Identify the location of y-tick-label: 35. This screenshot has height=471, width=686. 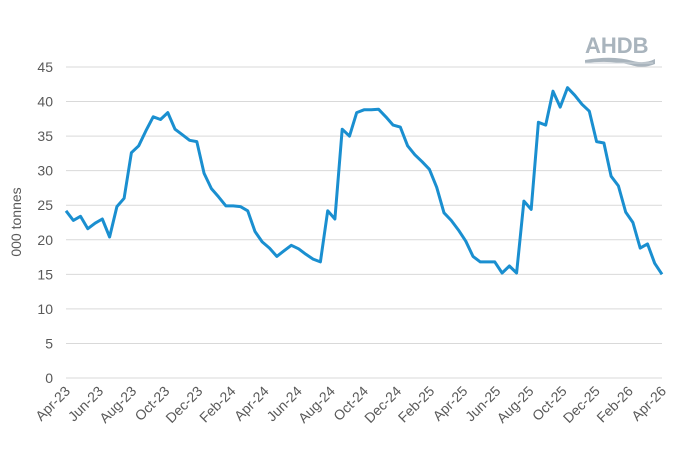
(45, 136).